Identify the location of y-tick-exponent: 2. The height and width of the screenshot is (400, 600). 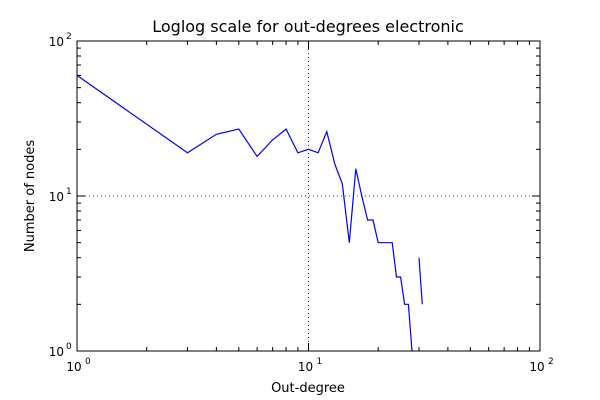
(69, 37).